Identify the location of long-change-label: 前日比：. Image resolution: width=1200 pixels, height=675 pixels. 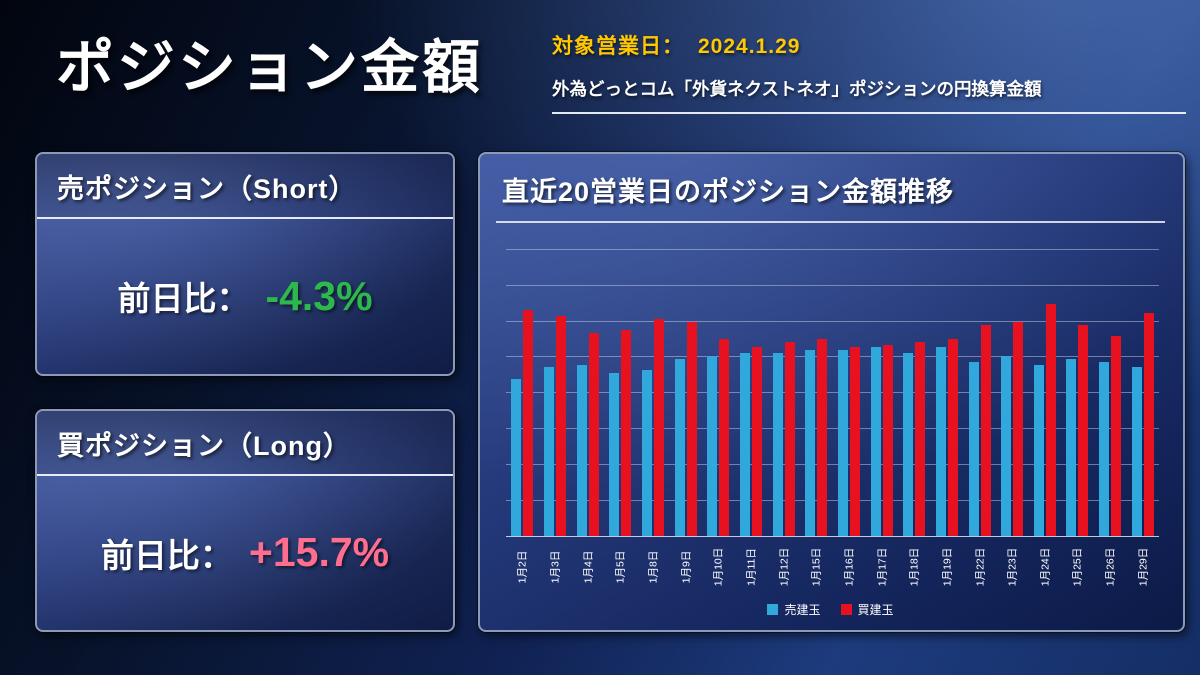
(166, 555).